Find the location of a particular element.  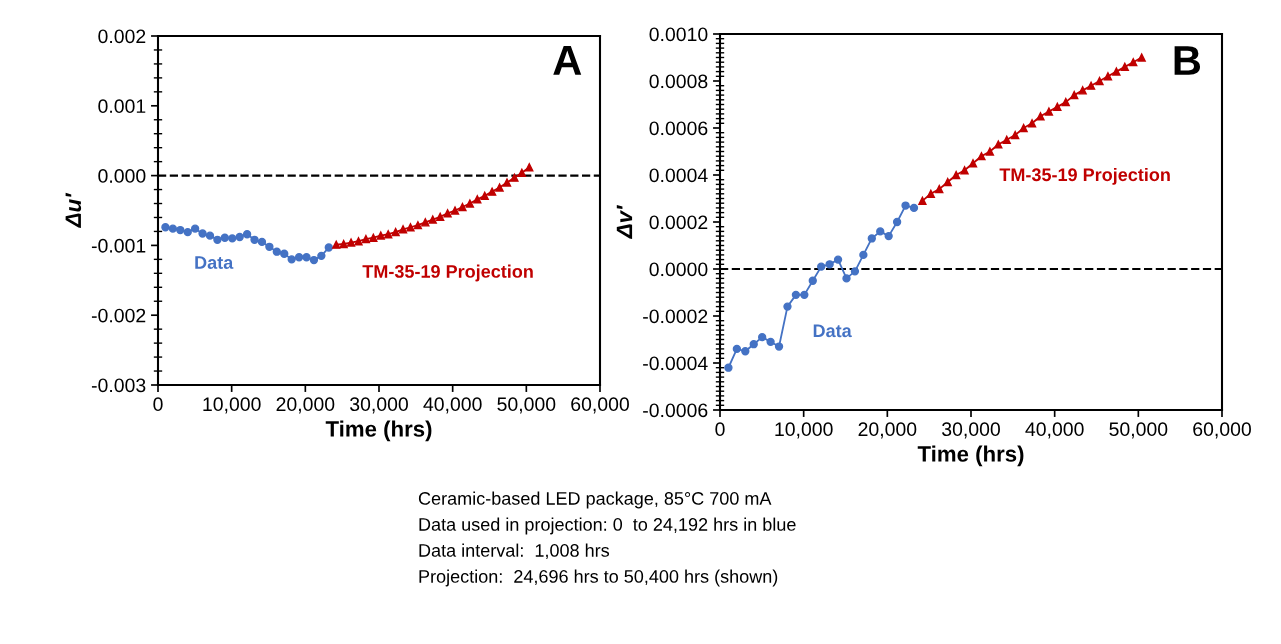

y-tick-label: 0.0008 is located at coordinates (678, 81).